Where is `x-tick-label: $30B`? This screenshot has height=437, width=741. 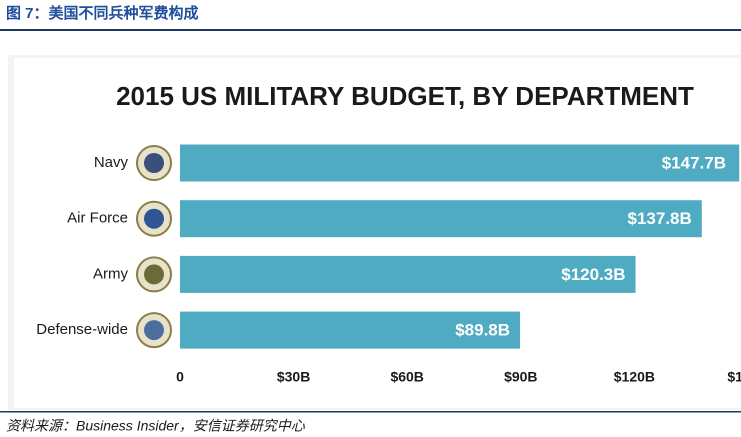 x-tick-label: $30B is located at coordinates (293, 377).